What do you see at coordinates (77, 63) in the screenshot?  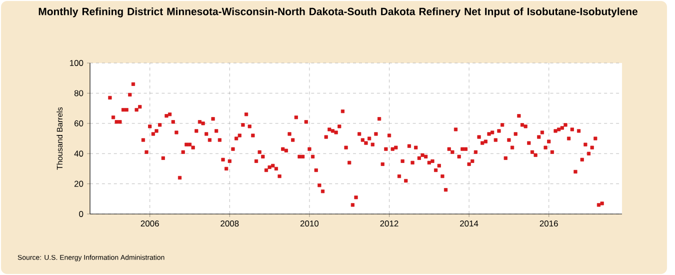 I see `y-tick-label: 100` at bounding box center [77, 63].